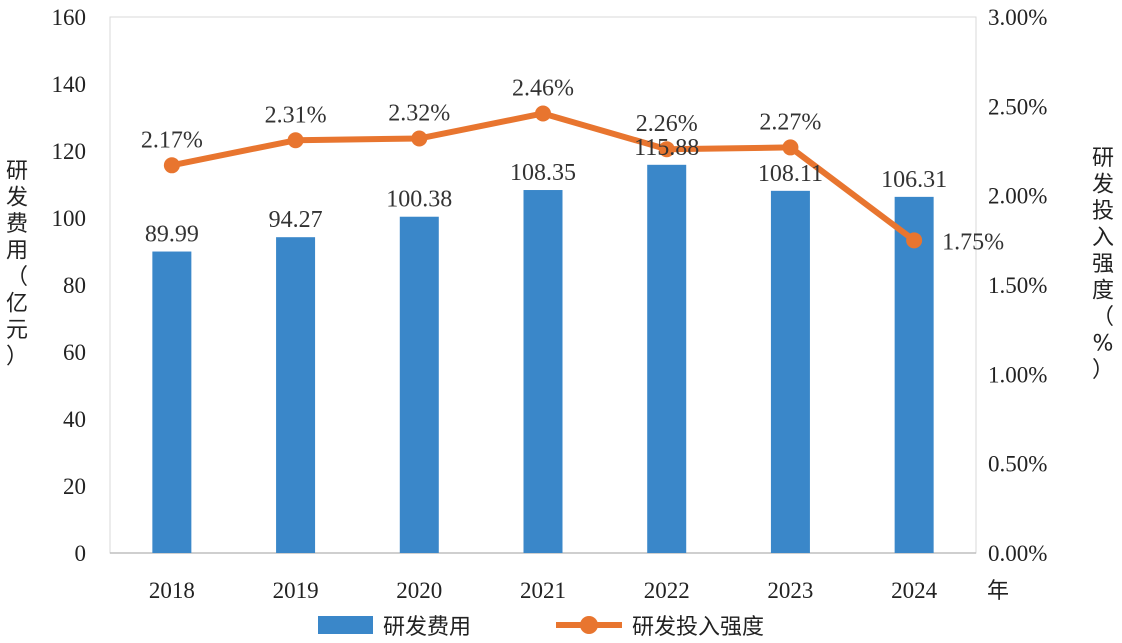 The height and width of the screenshot is (643, 1122). I want to click on line-point-2020, so click(419, 138).